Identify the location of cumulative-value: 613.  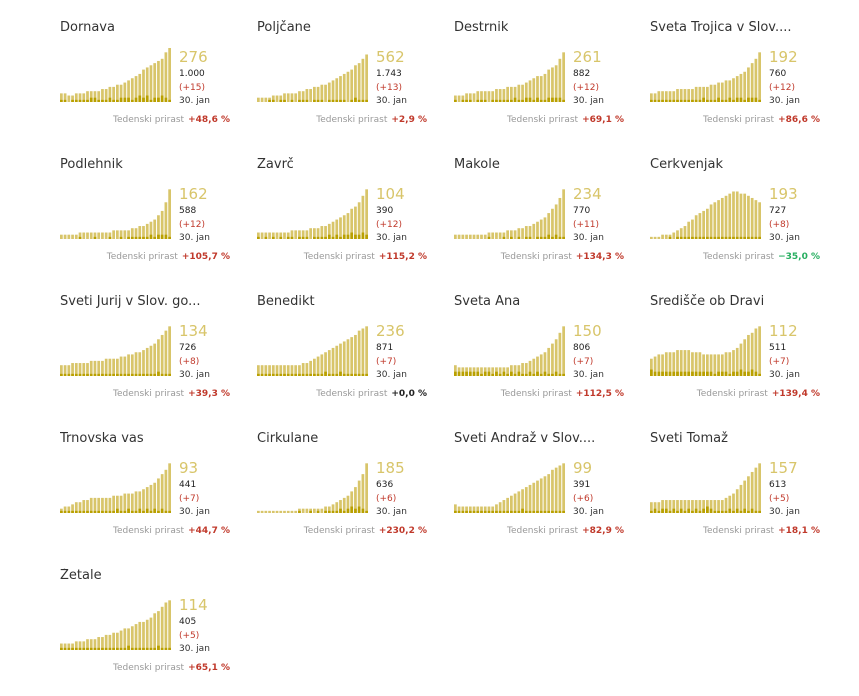
(778, 485).